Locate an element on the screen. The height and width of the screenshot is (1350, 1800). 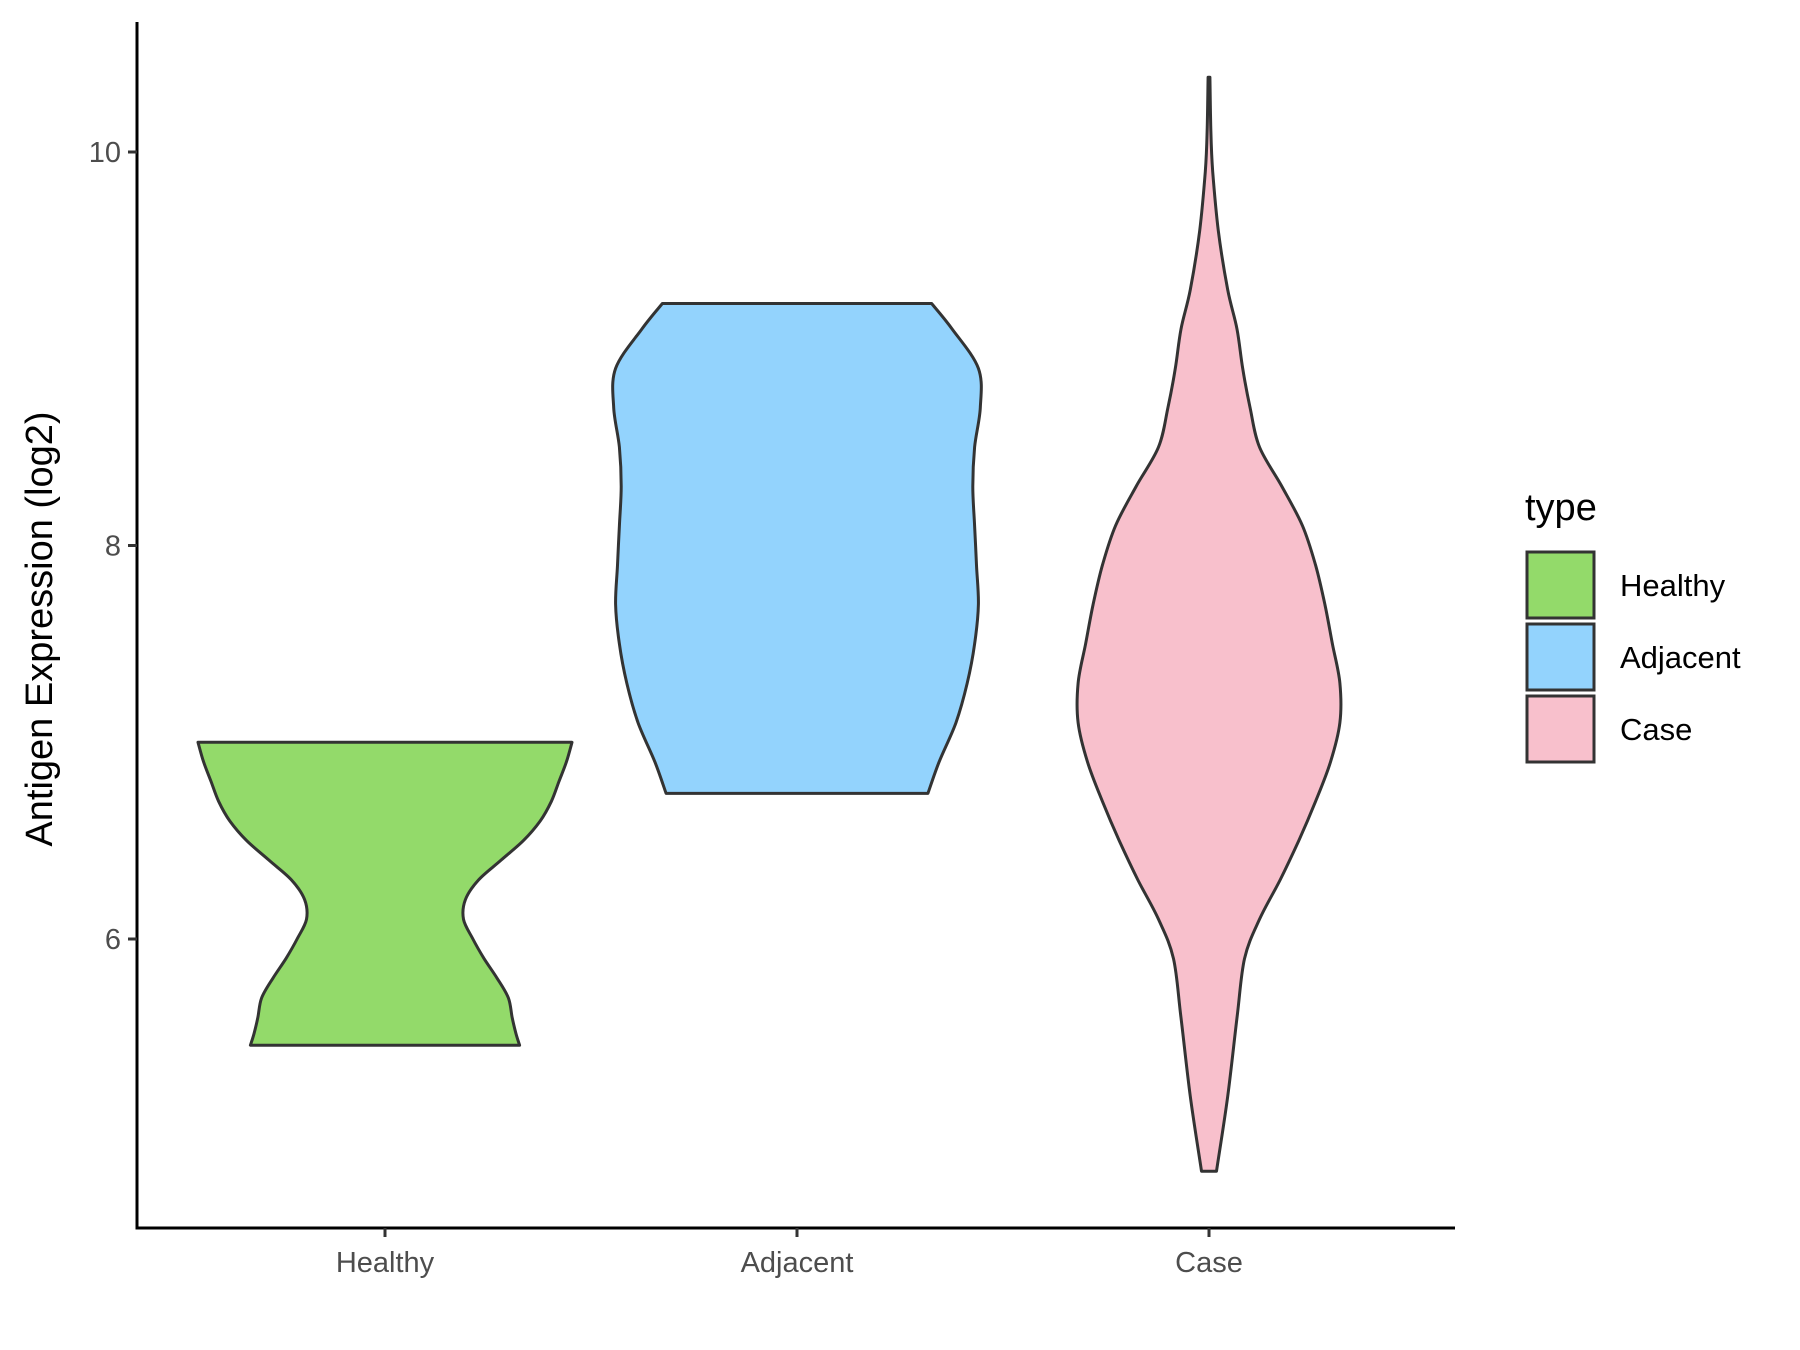
legend-key-case is located at coordinates (1560, 729).